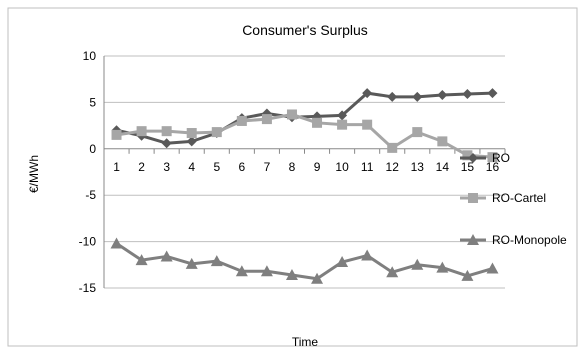 Image resolution: width=585 pixels, height=359 pixels. What do you see at coordinates (342, 167) in the screenshot?
I see `x-tick-label-10: 10` at bounding box center [342, 167].